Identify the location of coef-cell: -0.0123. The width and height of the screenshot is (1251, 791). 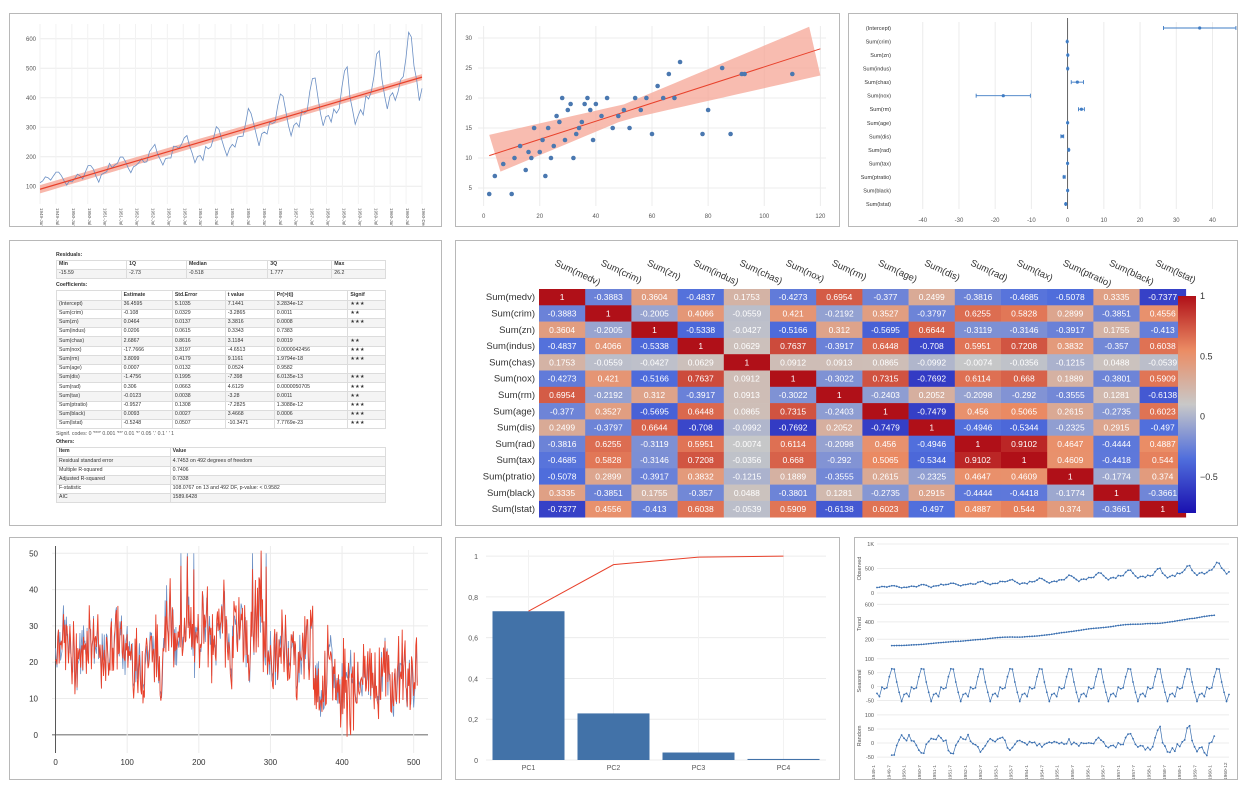
(146, 396).